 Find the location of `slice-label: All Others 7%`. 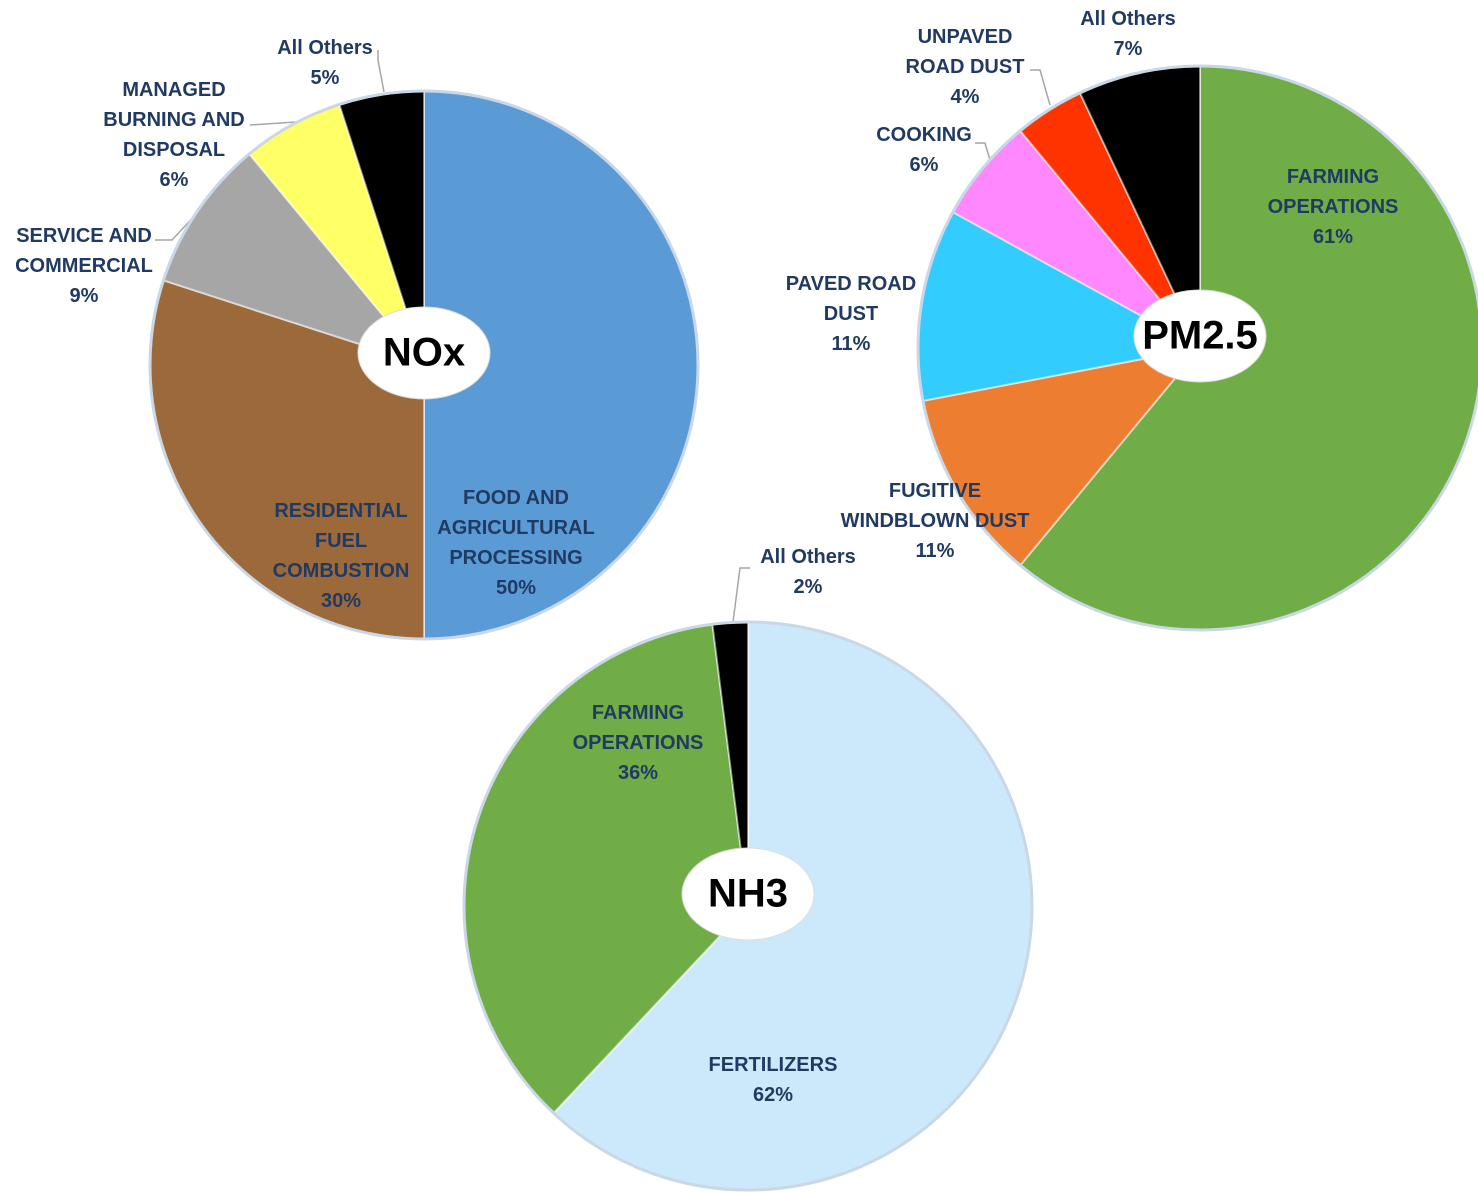

slice-label: All Others 7% is located at coordinates (1128, 34).